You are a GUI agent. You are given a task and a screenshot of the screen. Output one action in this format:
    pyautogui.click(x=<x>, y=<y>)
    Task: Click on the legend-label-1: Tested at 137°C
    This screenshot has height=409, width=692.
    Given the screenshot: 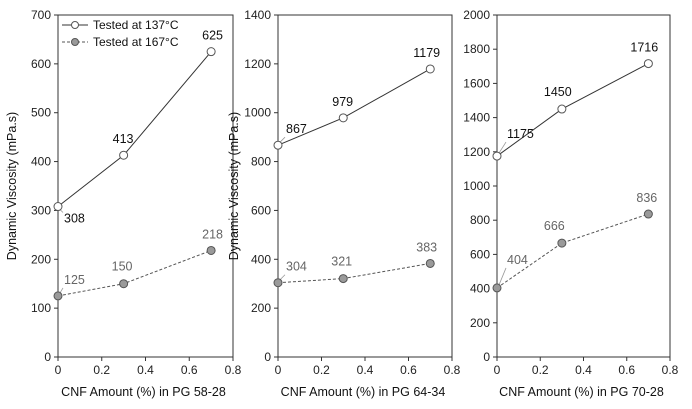 What is the action you would take?
    pyautogui.click(x=136, y=25)
    